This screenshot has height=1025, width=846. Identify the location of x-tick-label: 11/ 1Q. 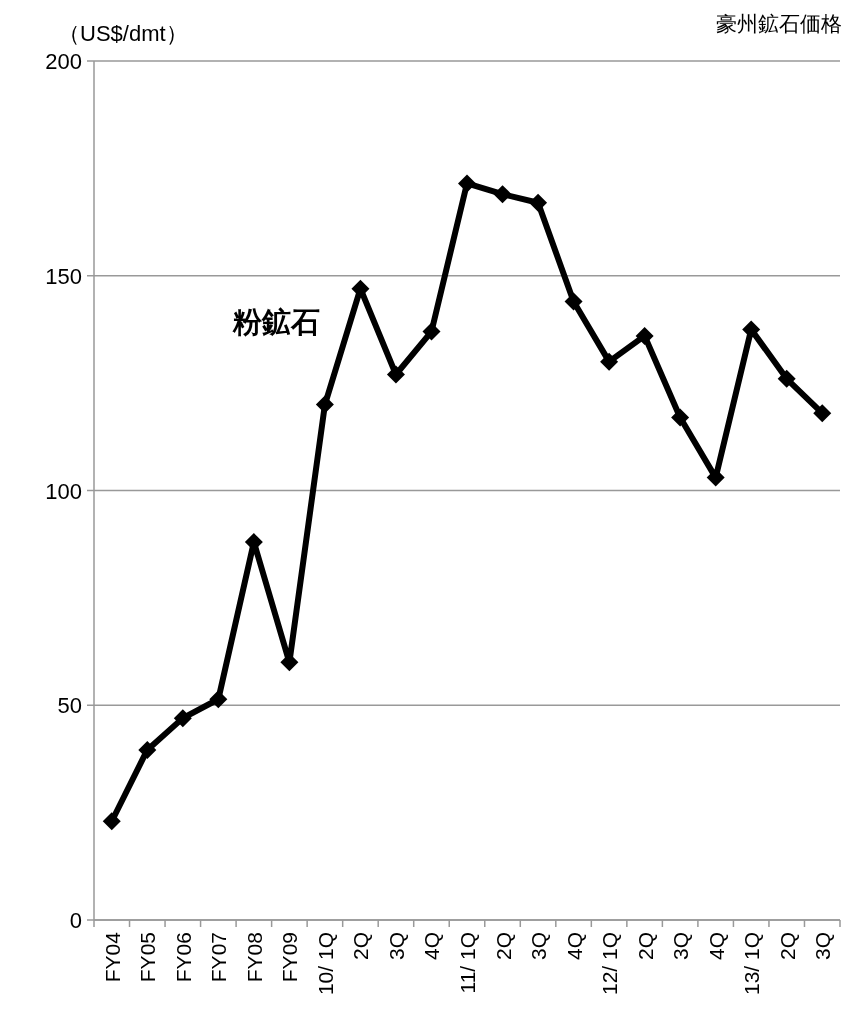
(467, 963).